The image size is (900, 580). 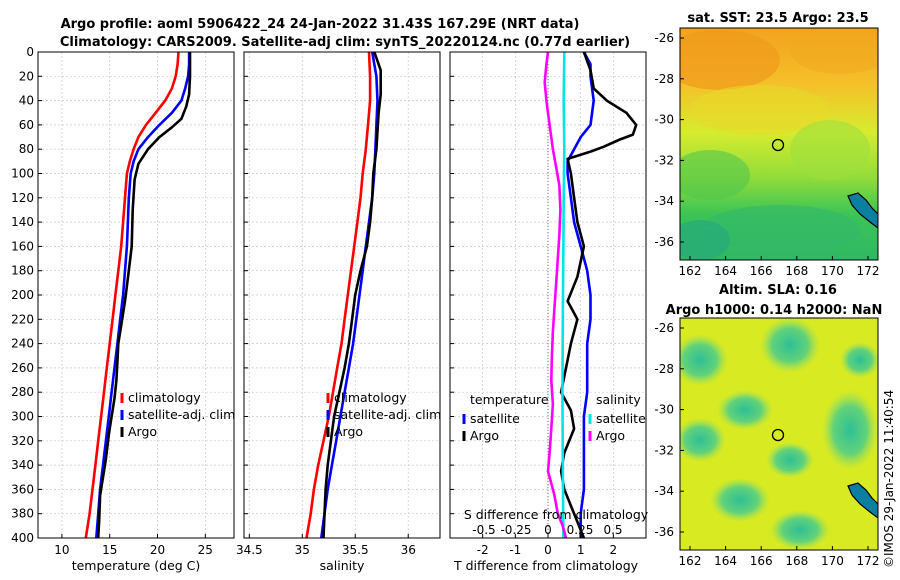 What do you see at coordinates (483, 530) in the screenshot?
I see `s-tick-label: -0.5` at bounding box center [483, 530].